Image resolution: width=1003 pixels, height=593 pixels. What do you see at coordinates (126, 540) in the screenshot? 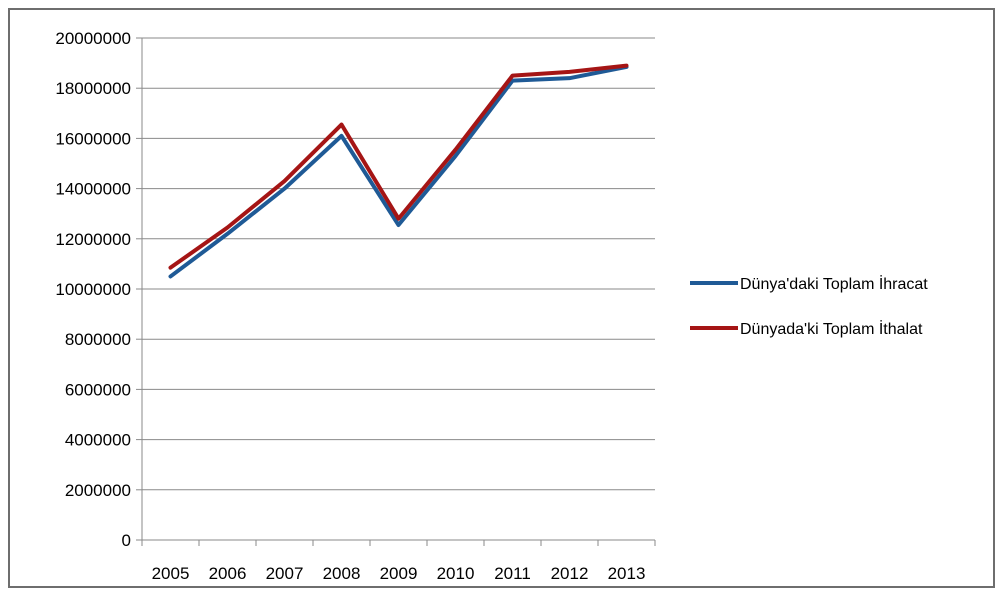
I see `y-tick-label: 0` at bounding box center [126, 540].